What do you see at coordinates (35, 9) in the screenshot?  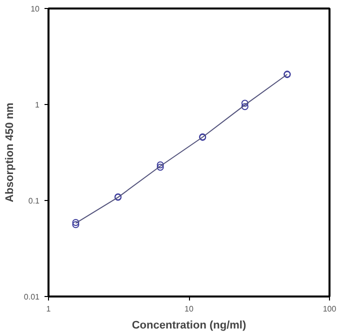 I see `y-tick-label: 10` at bounding box center [35, 9].